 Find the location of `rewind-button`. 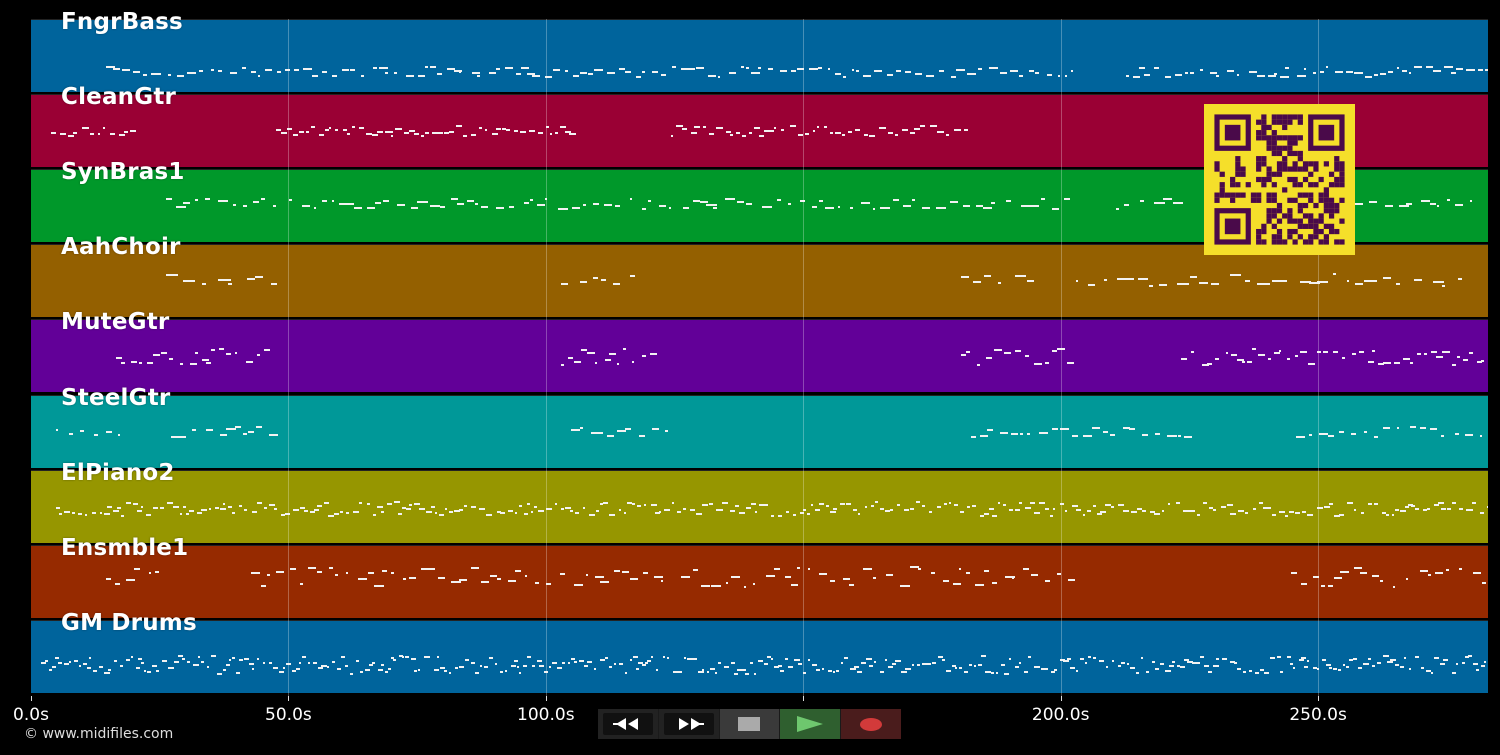

rewind-button is located at coordinates (628, 724).